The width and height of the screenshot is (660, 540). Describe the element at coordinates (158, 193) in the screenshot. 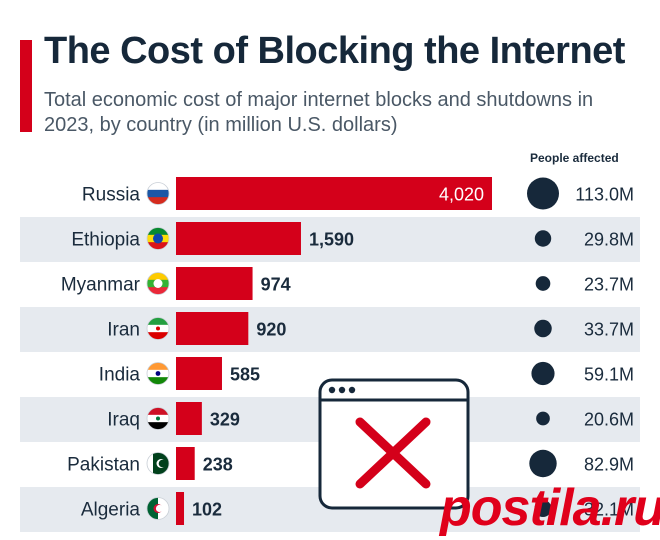

I see `russia-flag-icon` at that location.